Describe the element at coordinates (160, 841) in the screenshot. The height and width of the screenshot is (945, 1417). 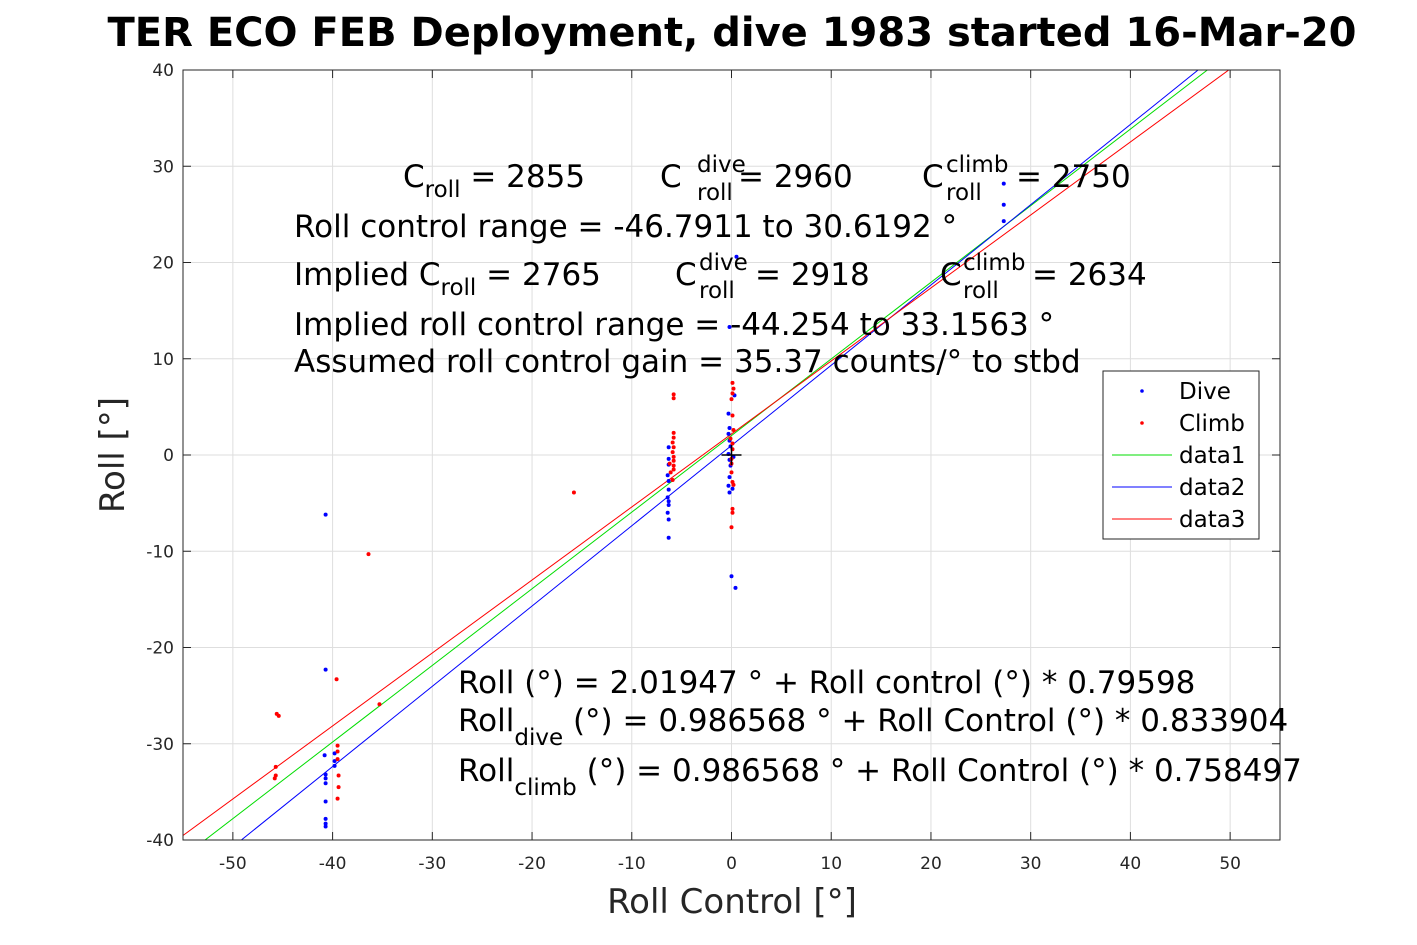
I see `y-tick-label: -40` at that location.